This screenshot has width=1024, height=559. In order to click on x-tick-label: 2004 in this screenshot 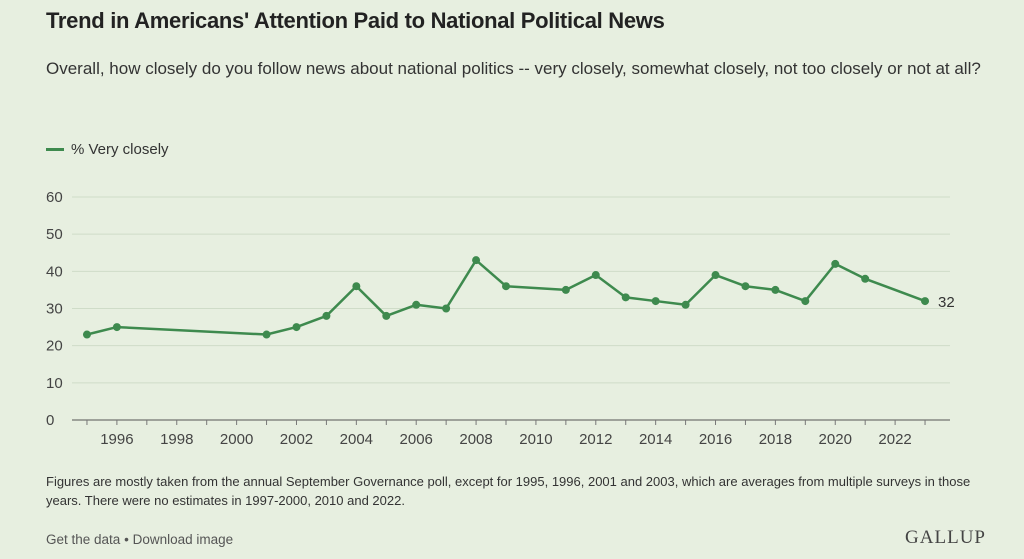, I will do `click(356, 439)`.